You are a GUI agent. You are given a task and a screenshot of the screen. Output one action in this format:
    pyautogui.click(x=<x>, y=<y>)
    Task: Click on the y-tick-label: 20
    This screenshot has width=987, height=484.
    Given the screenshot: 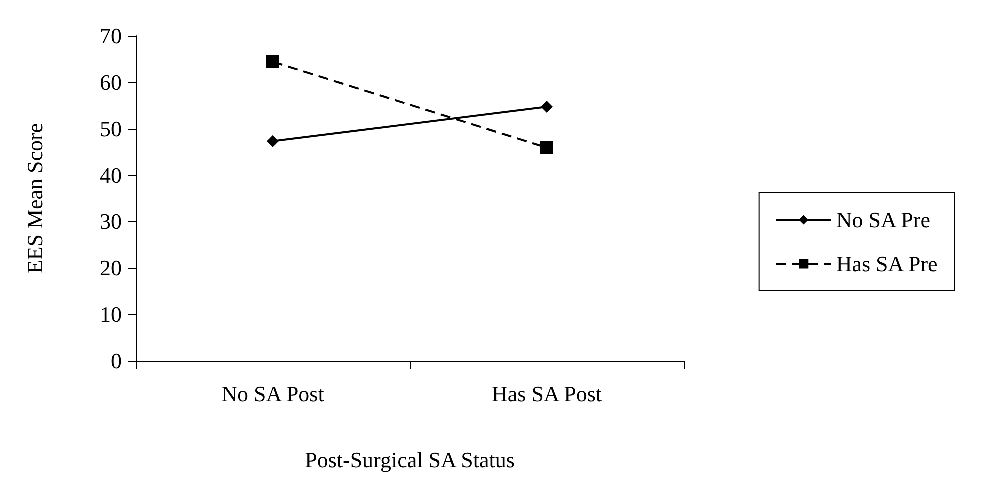 What is the action you would take?
    pyautogui.click(x=111, y=268)
    